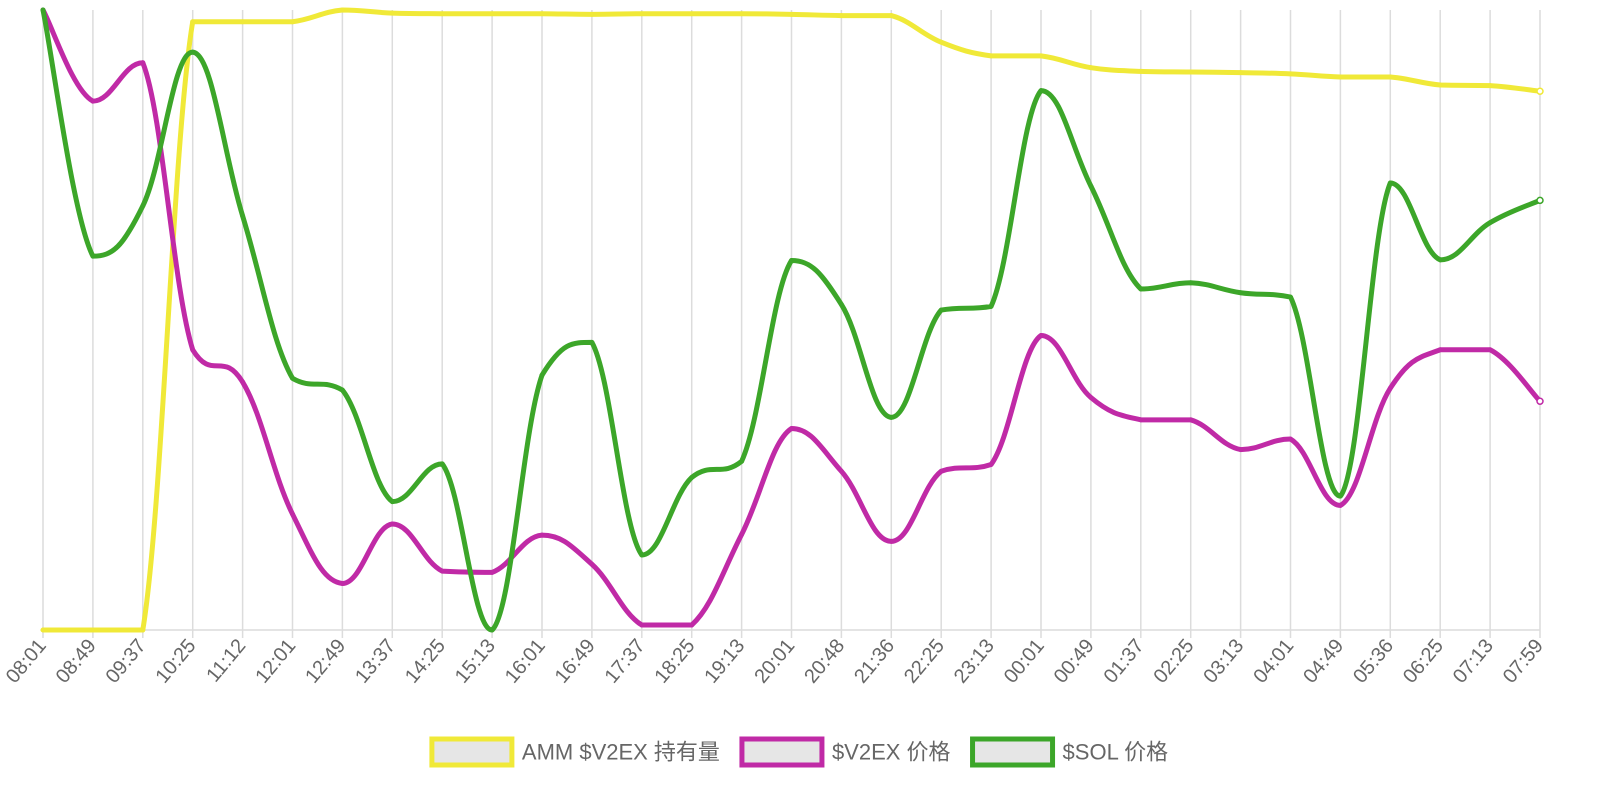  I want to click on legend-label: AMM $V2EX 持有量, so click(621, 752).